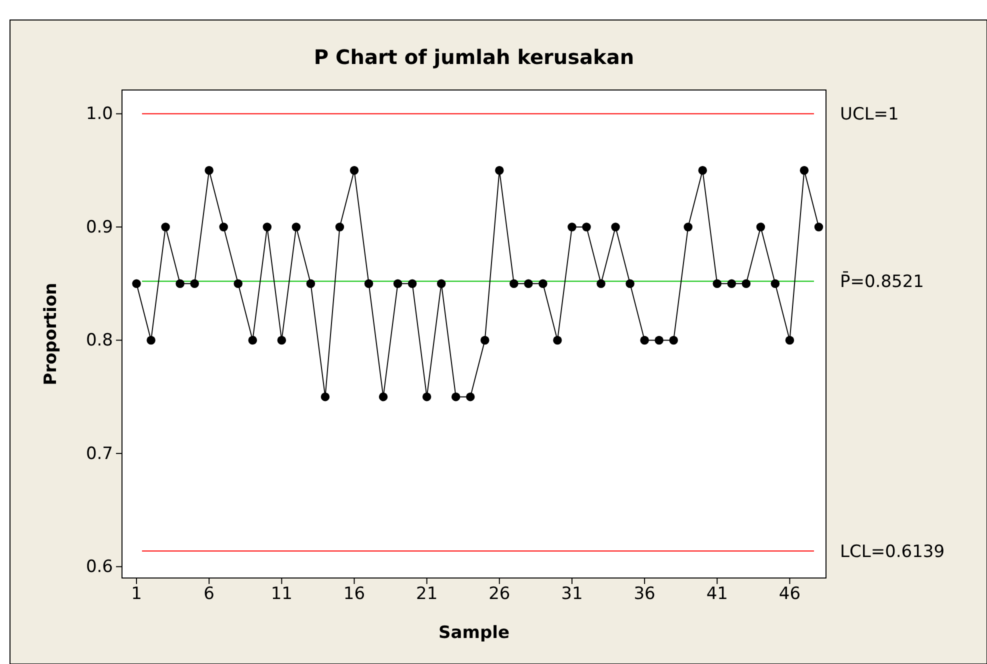 The width and height of the screenshot is (987, 664). Describe the element at coordinates (99, 114) in the screenshot. I see `y-tick-label: 1.0` at that location.